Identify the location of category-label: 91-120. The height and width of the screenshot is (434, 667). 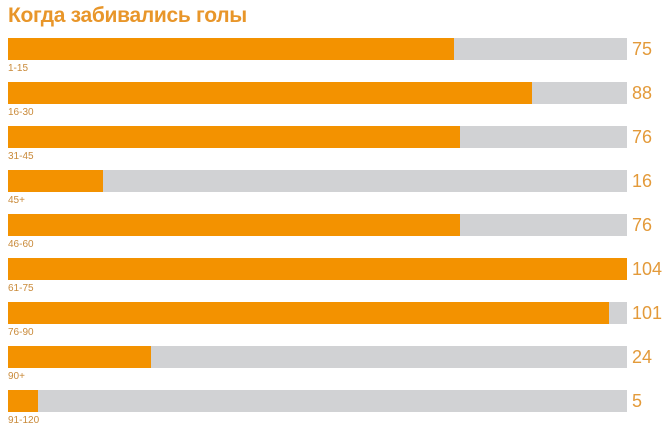
(24, 420).